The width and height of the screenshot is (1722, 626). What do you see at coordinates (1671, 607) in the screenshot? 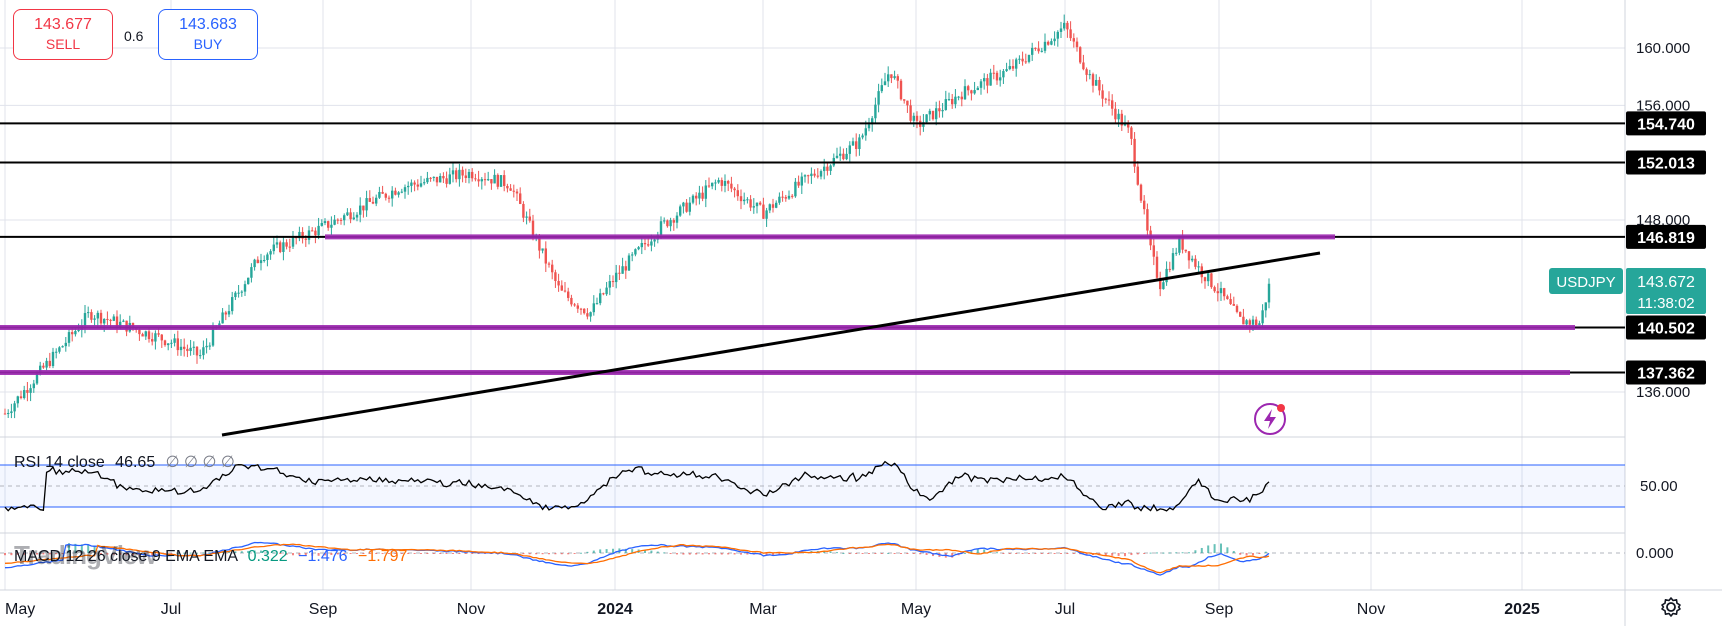
I see `gear-icon` at bounding box center [1671, 607].